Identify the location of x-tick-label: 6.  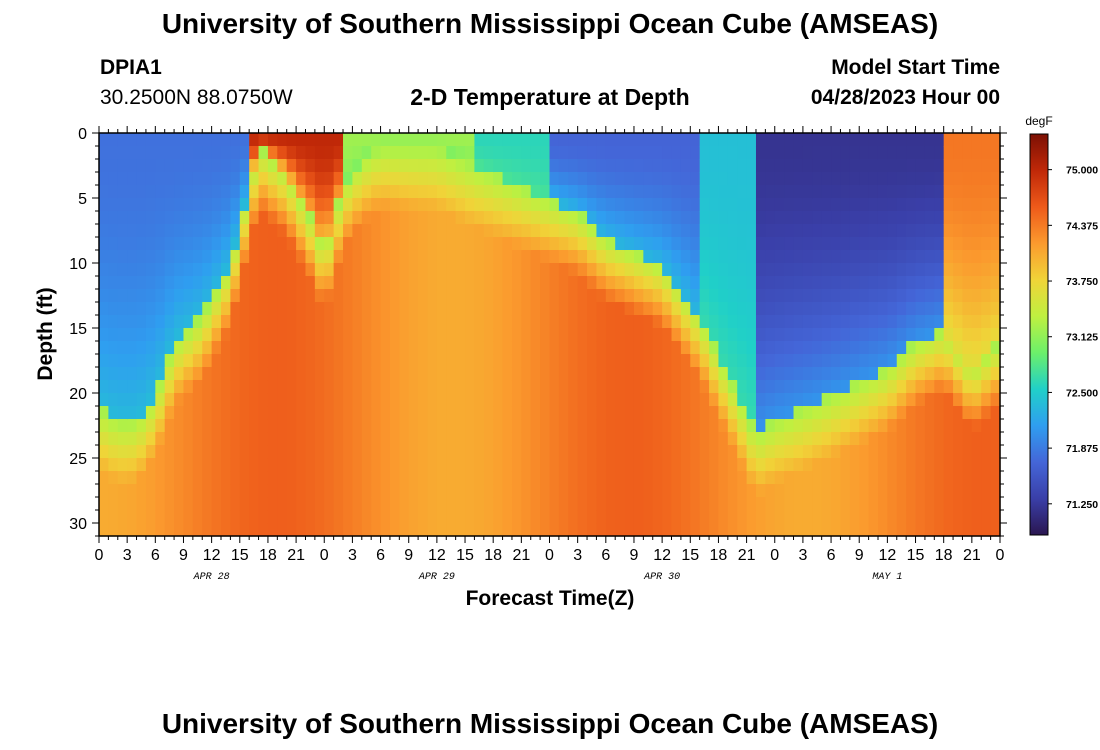
(380, 555).